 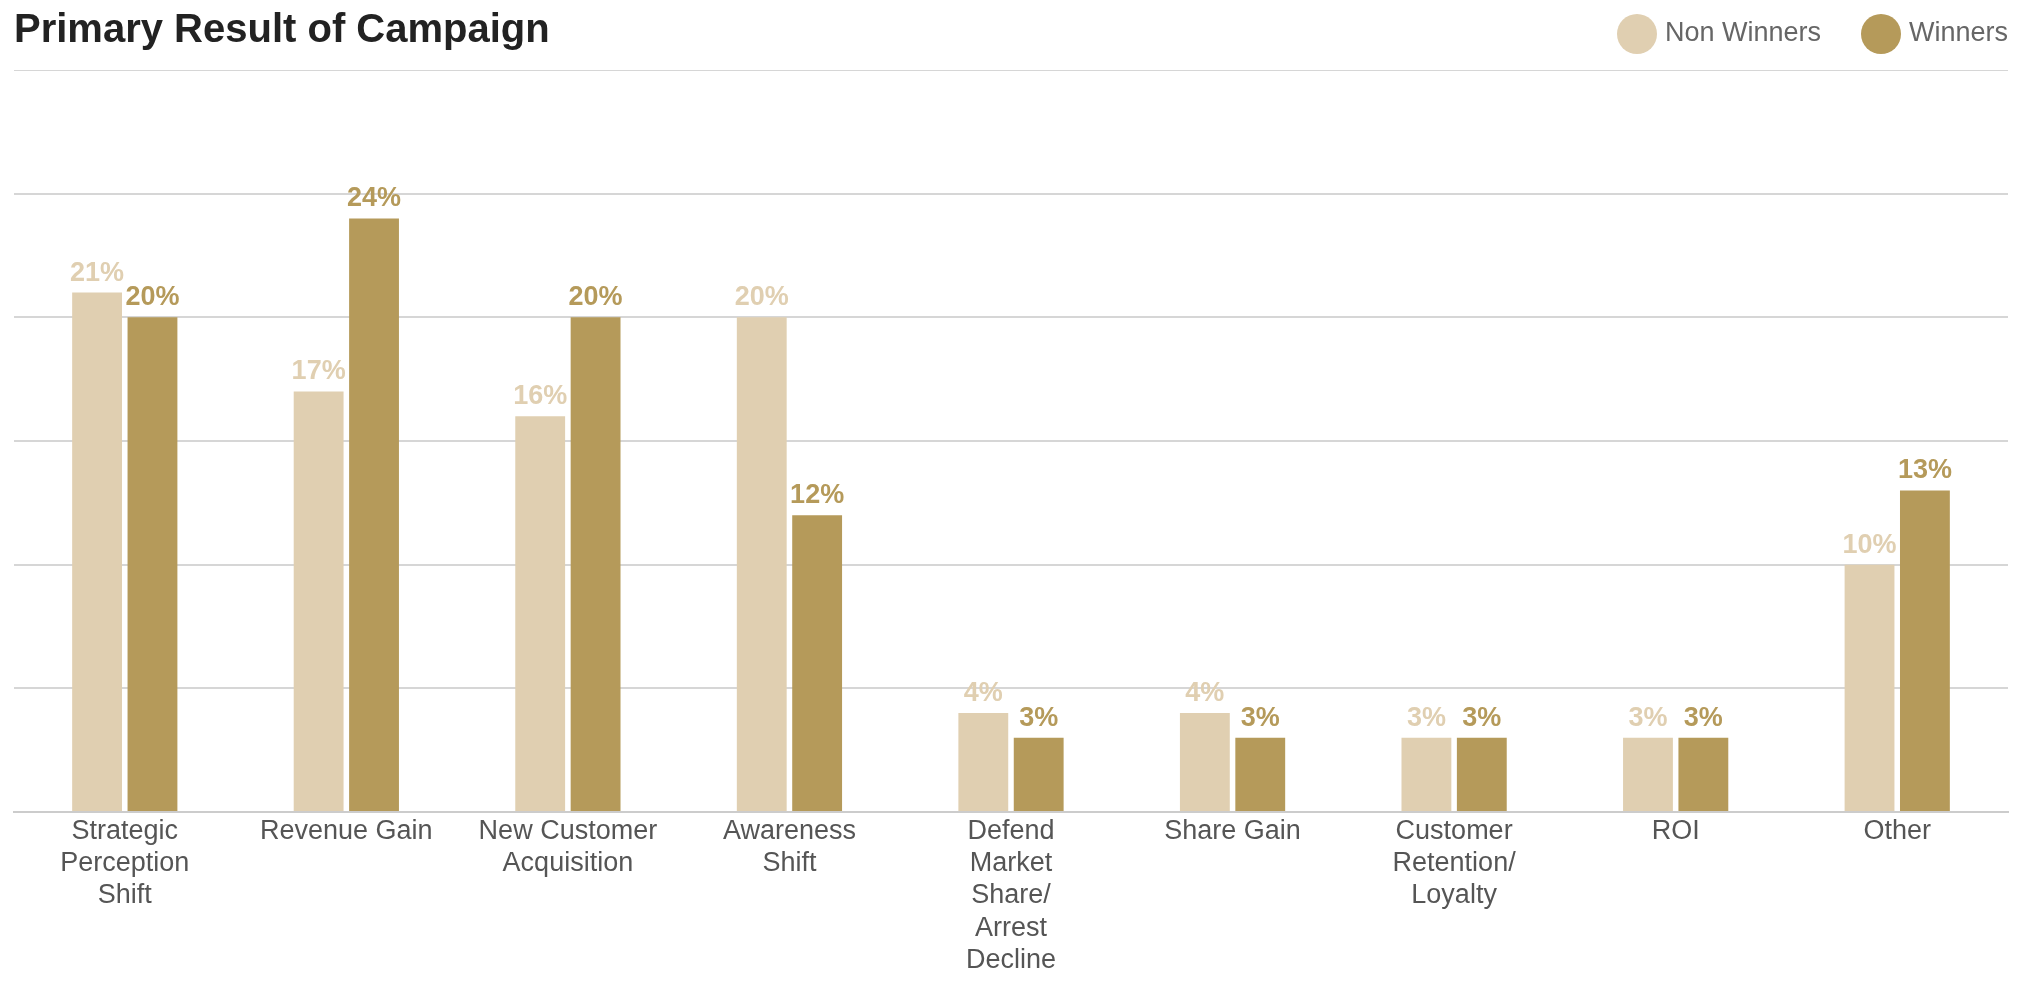 I want to click on x-tick-label: Awareness Shift, so click(x=789, y=846).